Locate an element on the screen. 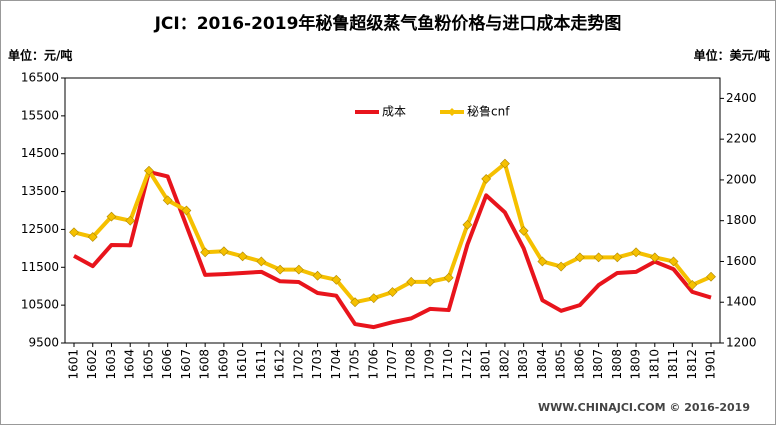  x-tick-label: 1609 is located at coordinates (223, 364).